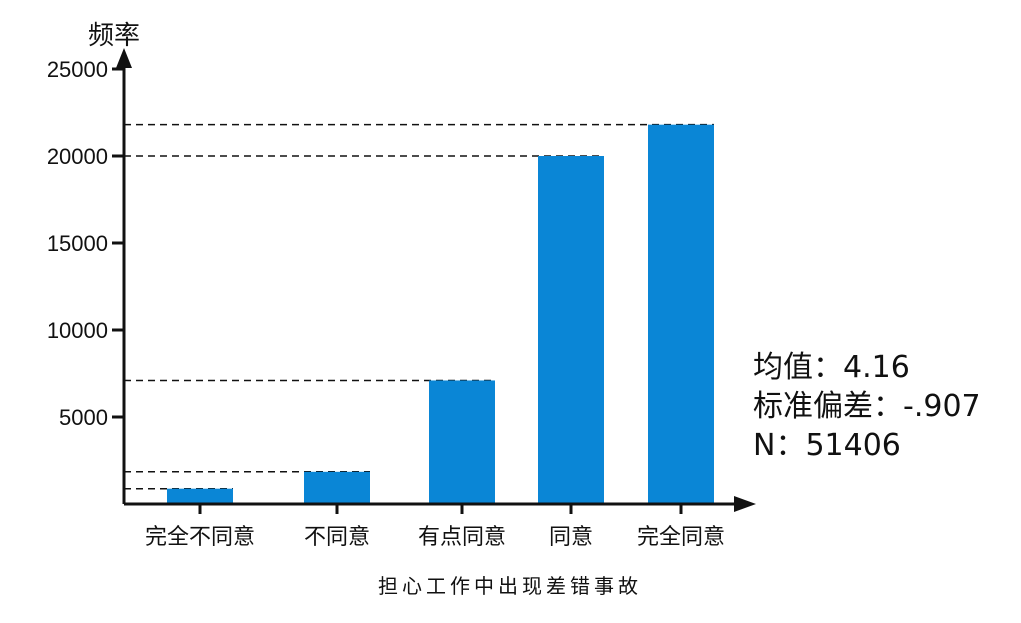 This screenshot has width=1021, height=623. What do you see at coordinates (510, 586) in the screenshot?
I see `x-axis-label: 担心工作中出现差错事故` at bounding box center [510, 586].